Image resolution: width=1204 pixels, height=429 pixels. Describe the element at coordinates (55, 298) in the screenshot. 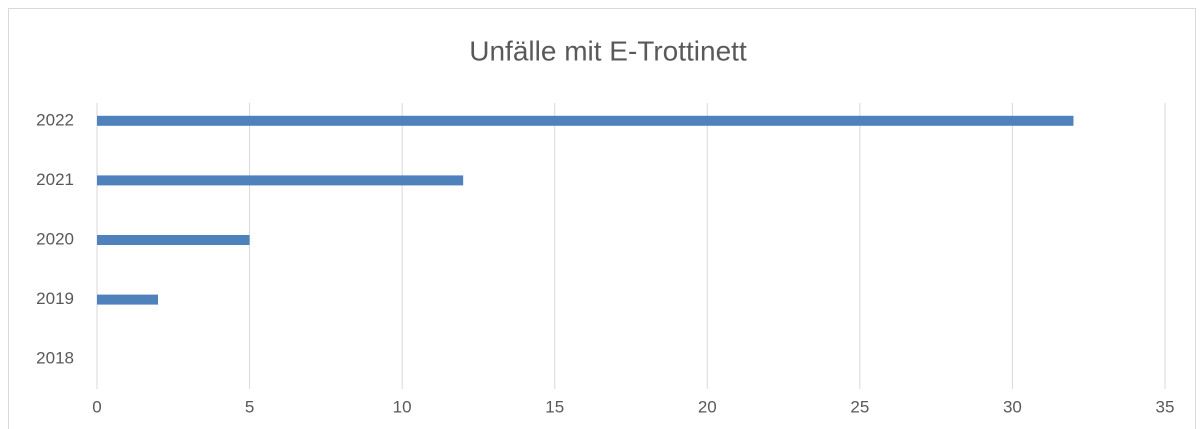

I see `y-tick-label: 2019` at that location.